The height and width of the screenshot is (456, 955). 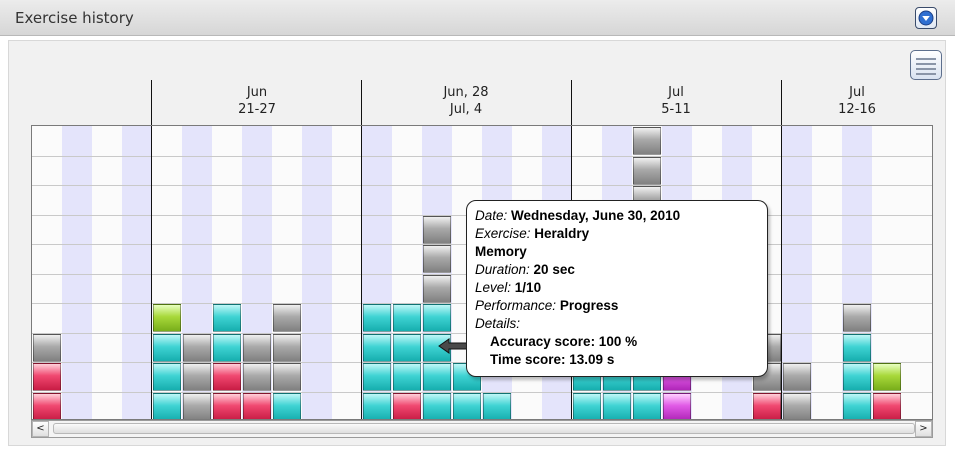 What do you see at coordinates (589, 305) in the screenshot?
I see `tooltip-performance-value: Progress` at bounding box center [589, 305].